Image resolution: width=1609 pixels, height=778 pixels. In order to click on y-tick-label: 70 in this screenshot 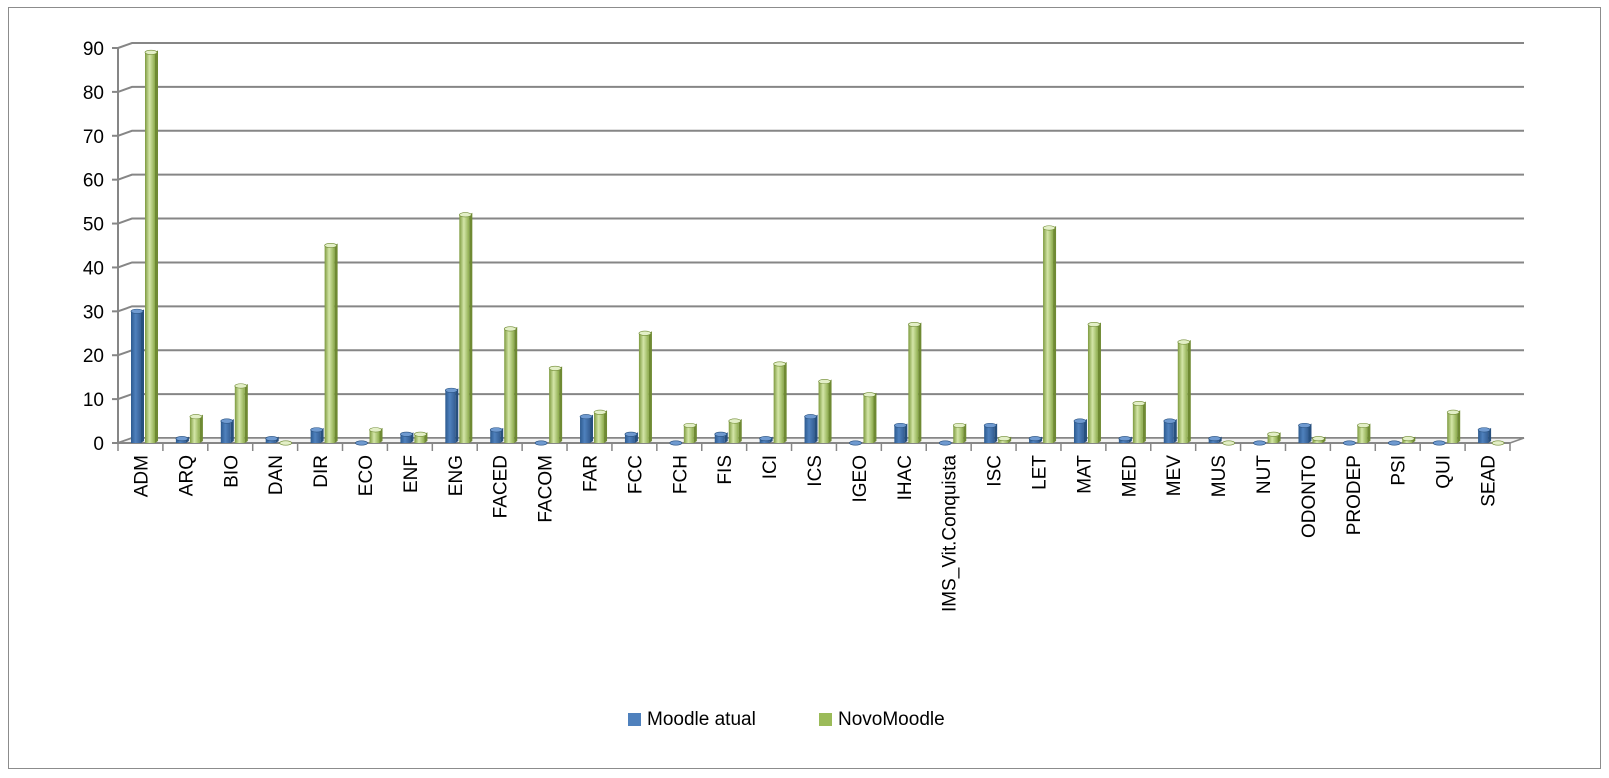, I will do `click(93, 137)`.